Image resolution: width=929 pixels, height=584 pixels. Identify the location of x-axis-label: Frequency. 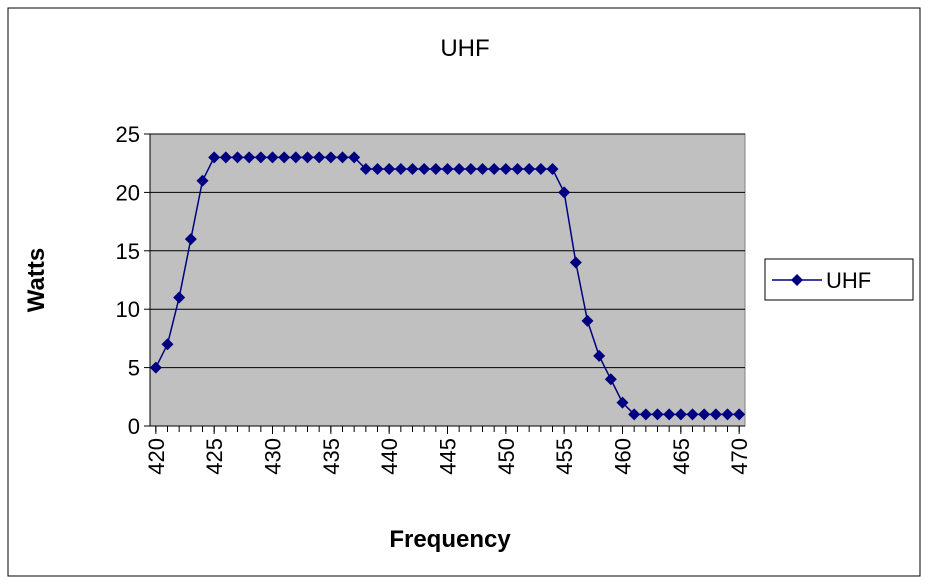
(450, 539).